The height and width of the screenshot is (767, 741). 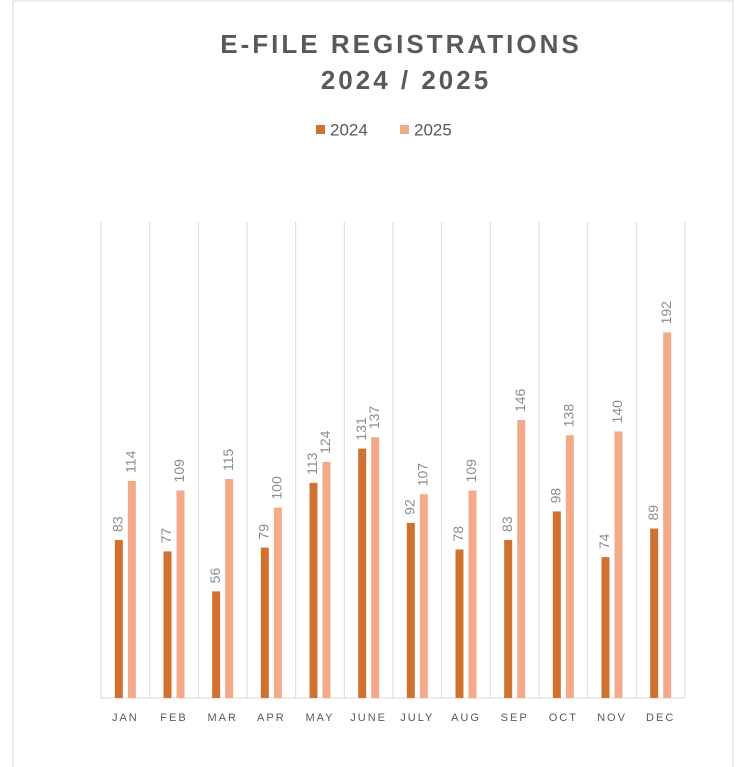 I want to click on data-label: 113, so click(x=312, y=463).